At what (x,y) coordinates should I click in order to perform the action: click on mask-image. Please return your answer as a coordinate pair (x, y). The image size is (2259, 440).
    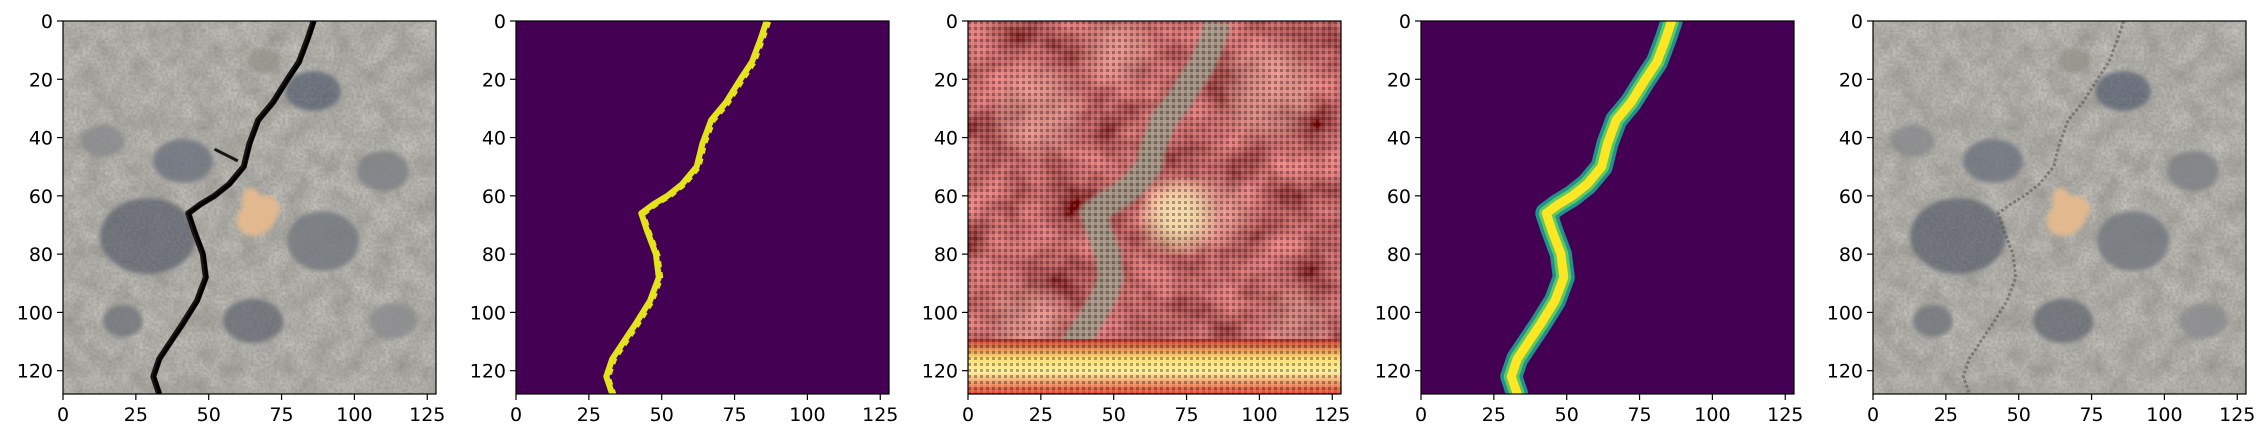
    Looking at the image, I should click on (702, 207).